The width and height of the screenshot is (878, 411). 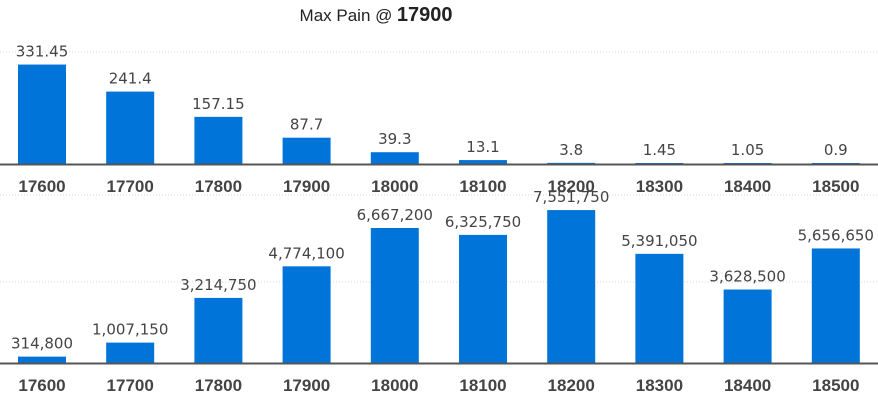 What do you see at coordinates (483, 222) in the screenshot?
I see `data-label: 6,325,750` at bounding box center [483, 222].